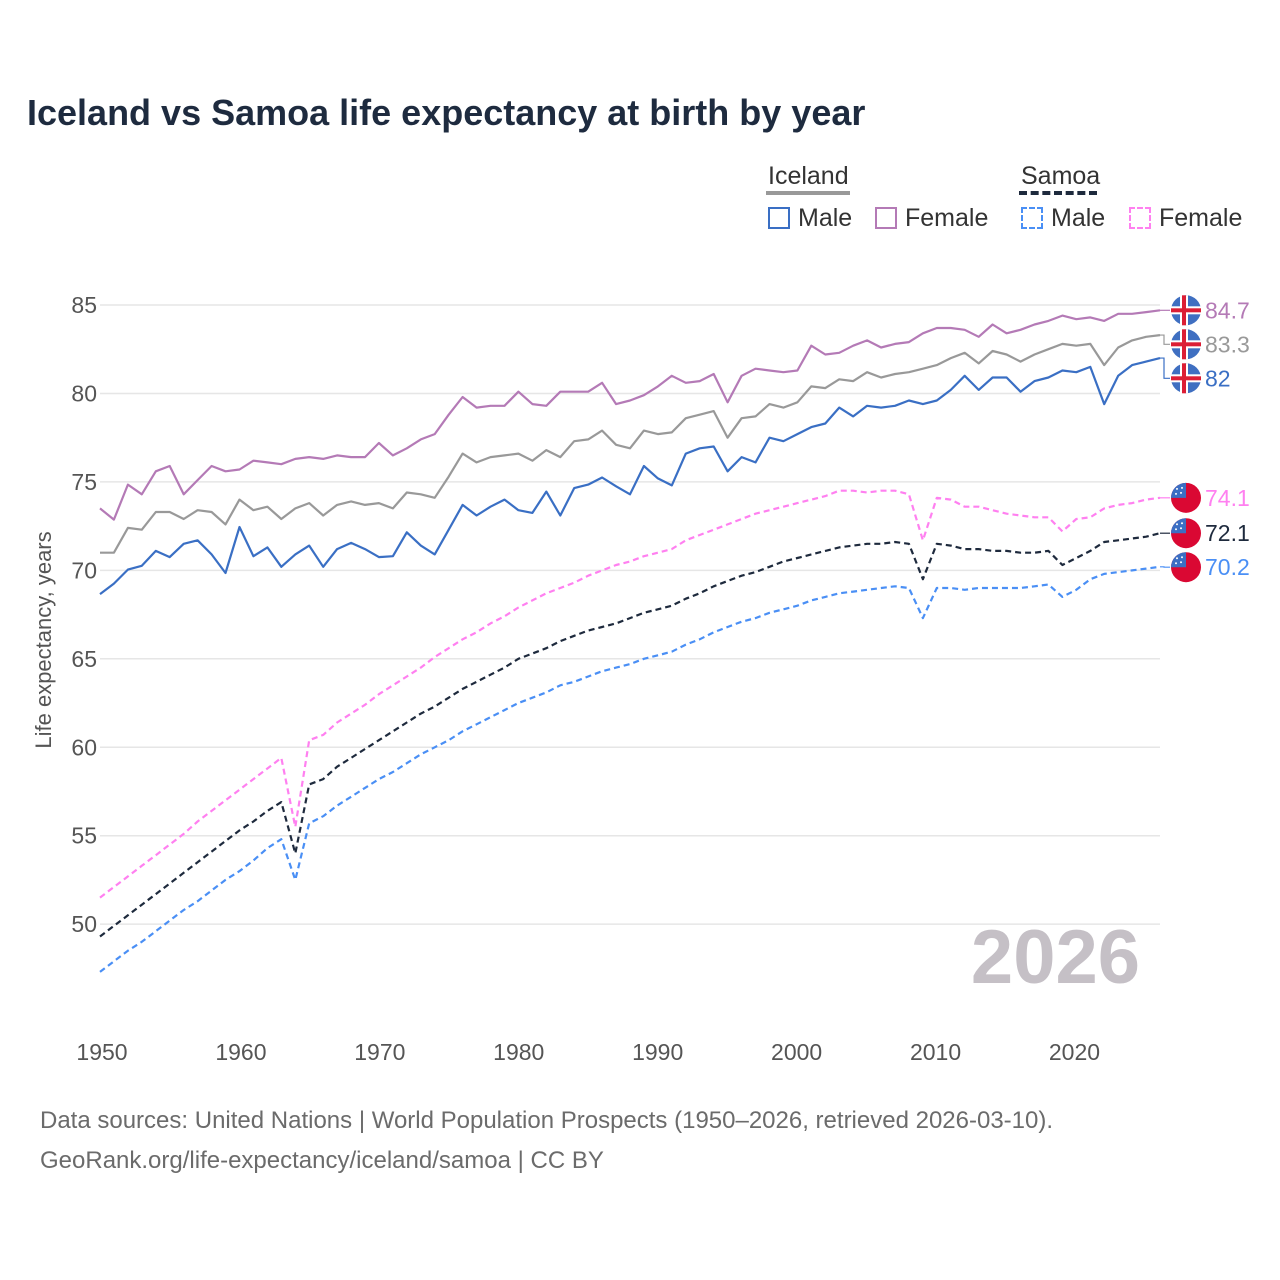  What do you see at coordinates (84, 305) in the screenshot?
I see `y-tick-label: 85` at bounding box center [84, 305].